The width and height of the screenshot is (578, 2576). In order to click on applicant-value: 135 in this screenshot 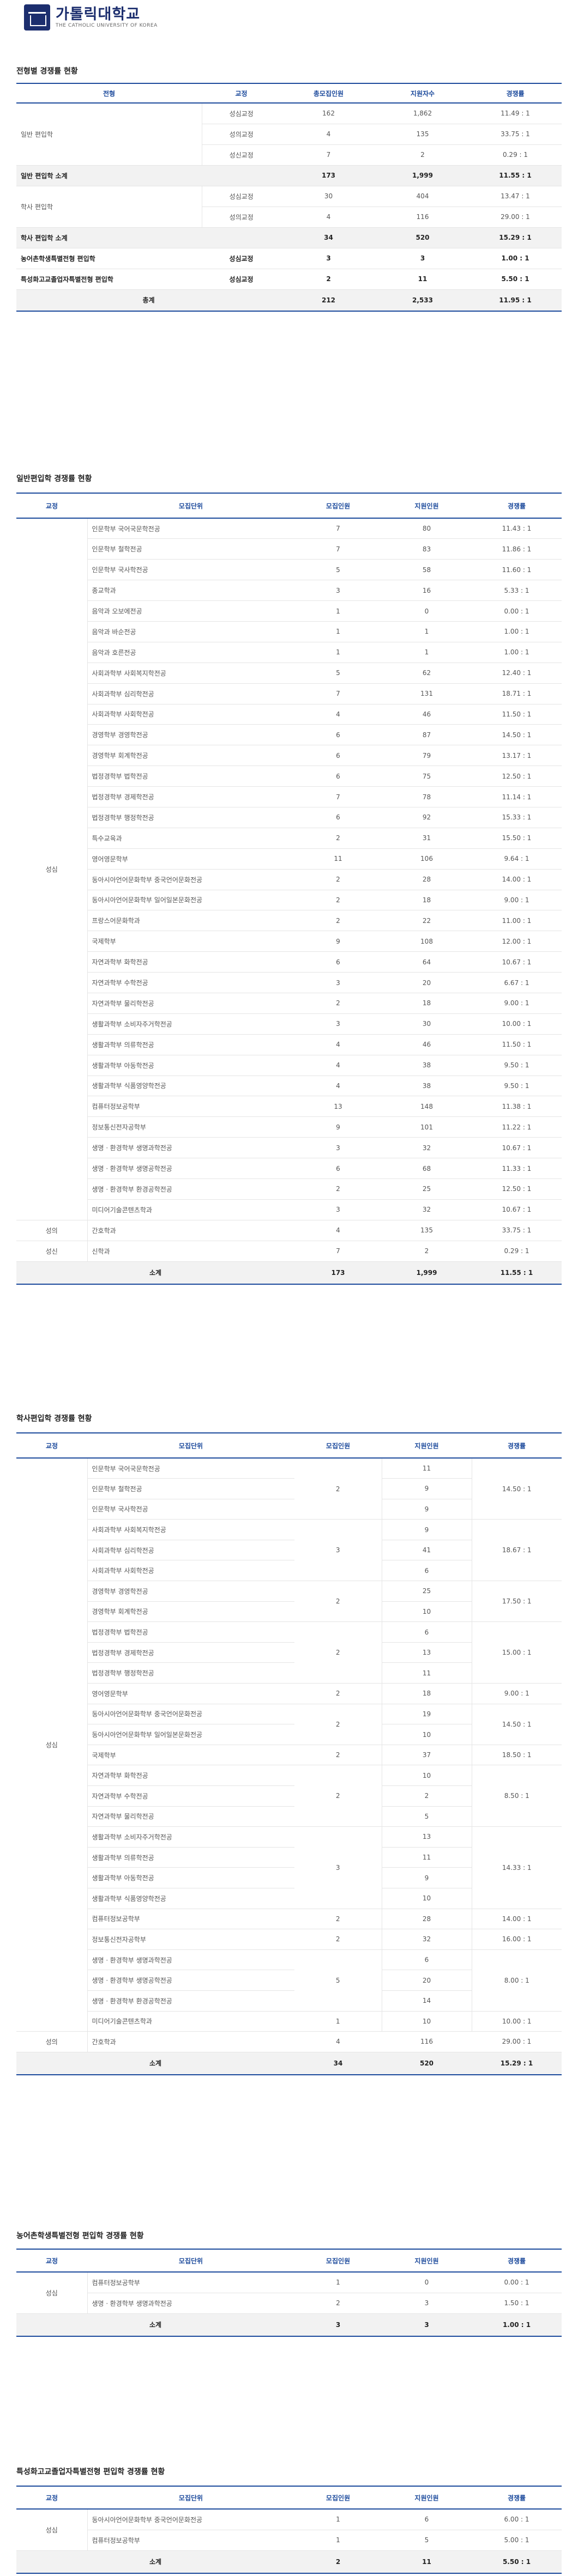, I will do `click(422, 134)`.